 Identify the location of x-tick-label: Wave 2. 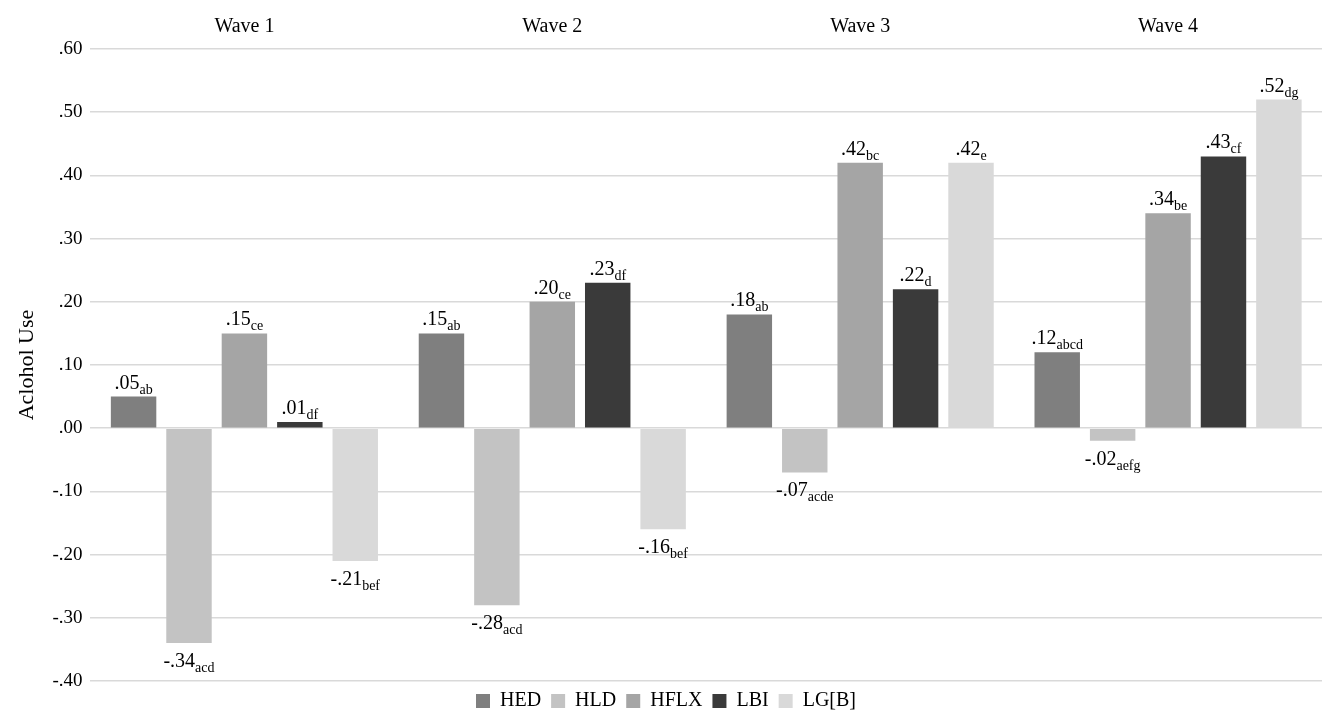
(552, 25).